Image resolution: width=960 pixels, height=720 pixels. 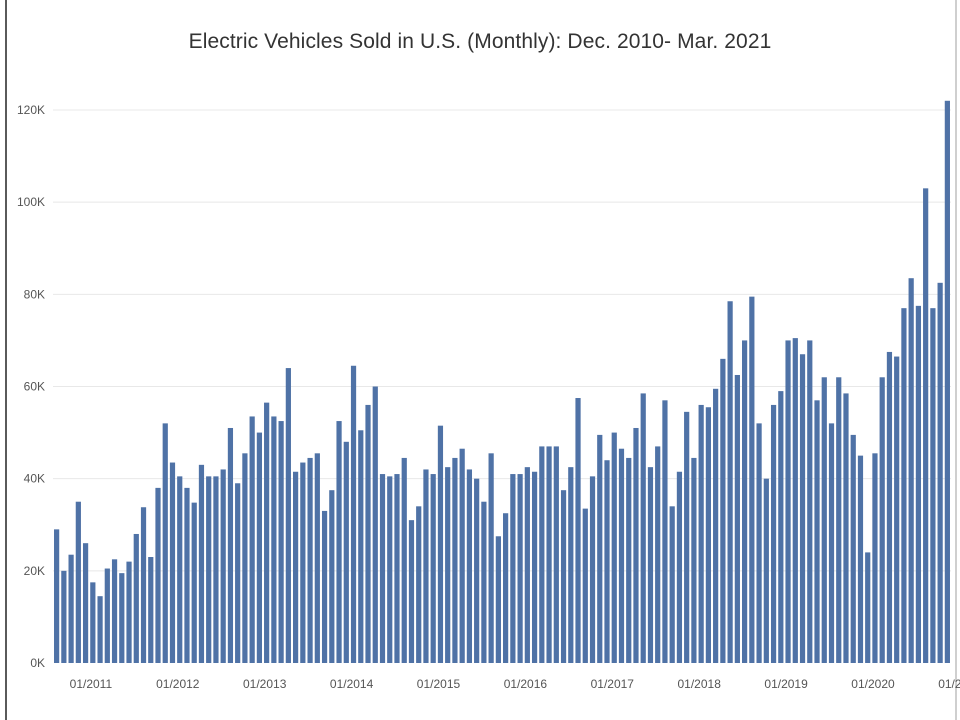 What do you see at coordinates (786, 684) in the screenshot?
I see `x-tick-label: 01/2019` at bounding box center [786, 684].